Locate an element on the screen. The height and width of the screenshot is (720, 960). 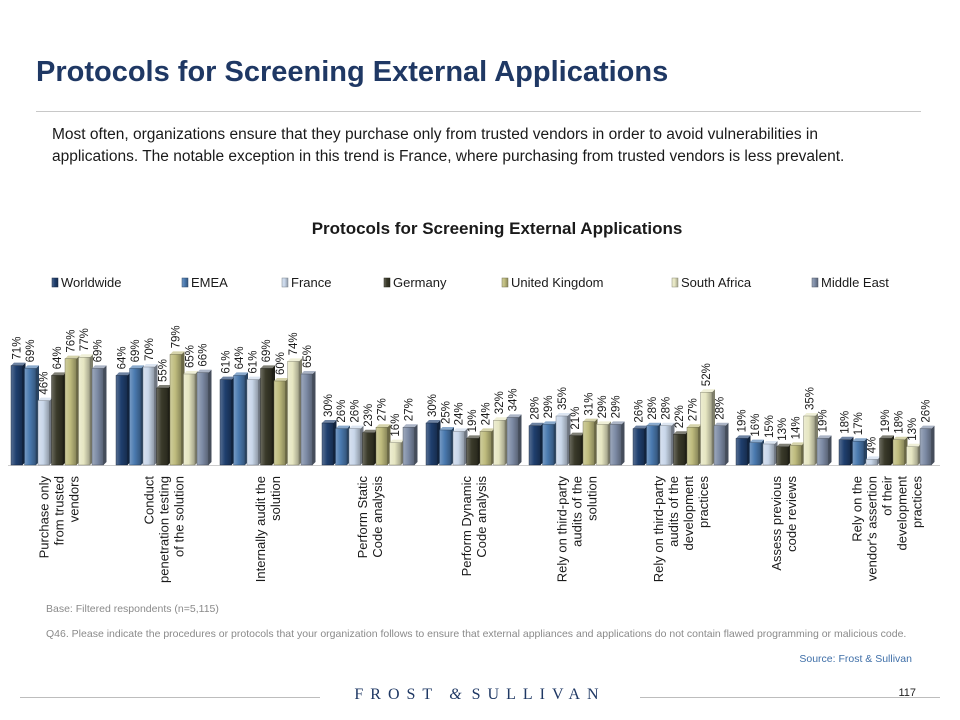
bar-side is located at coordinates (105, 415).